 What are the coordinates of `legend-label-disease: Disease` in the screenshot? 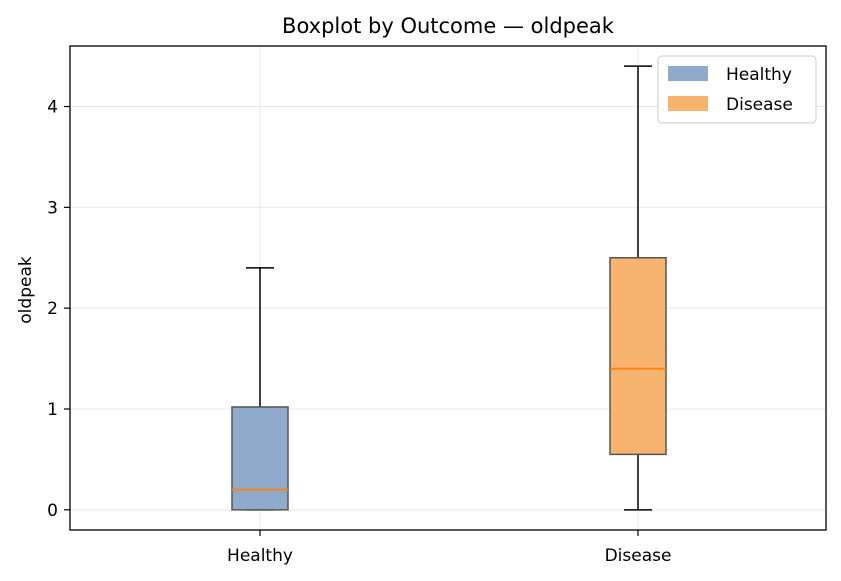 It's located at (759, 105).